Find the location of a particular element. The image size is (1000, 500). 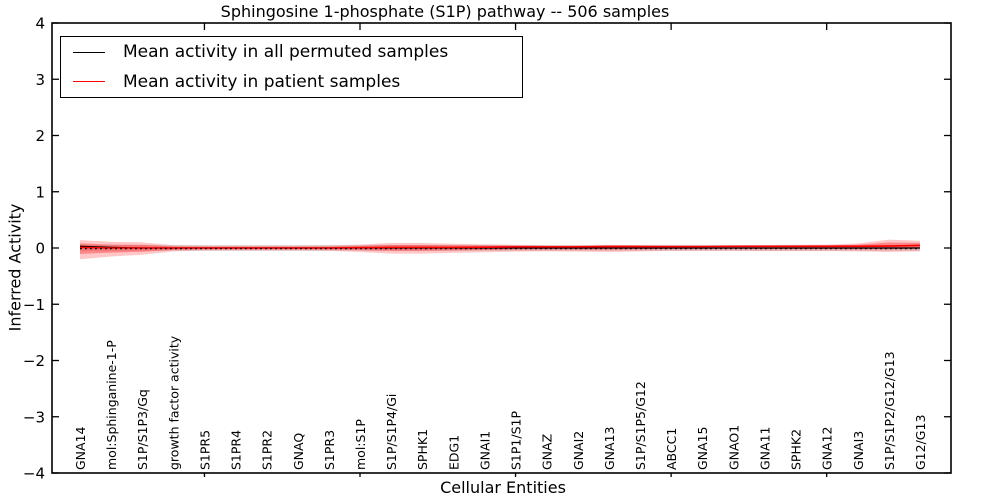

x-category-label: S1PR2 is located at coordinates (267, 450).